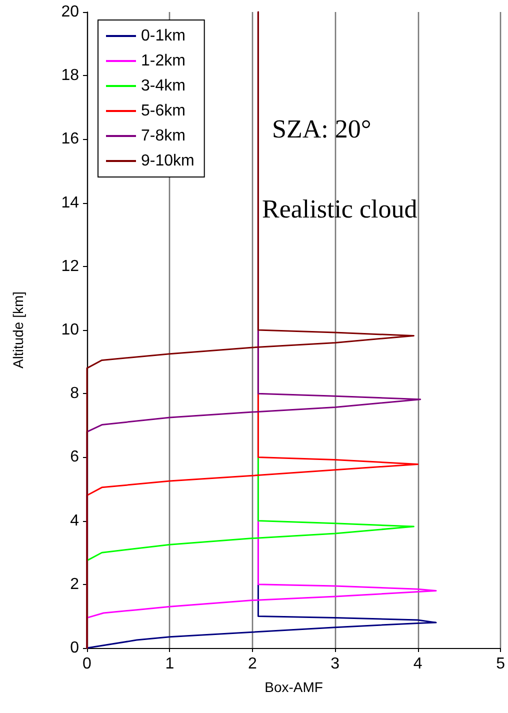  Describe the element at coordinates (501, 664) in the screenshot. I see `x-tick-label: 5` at that location.